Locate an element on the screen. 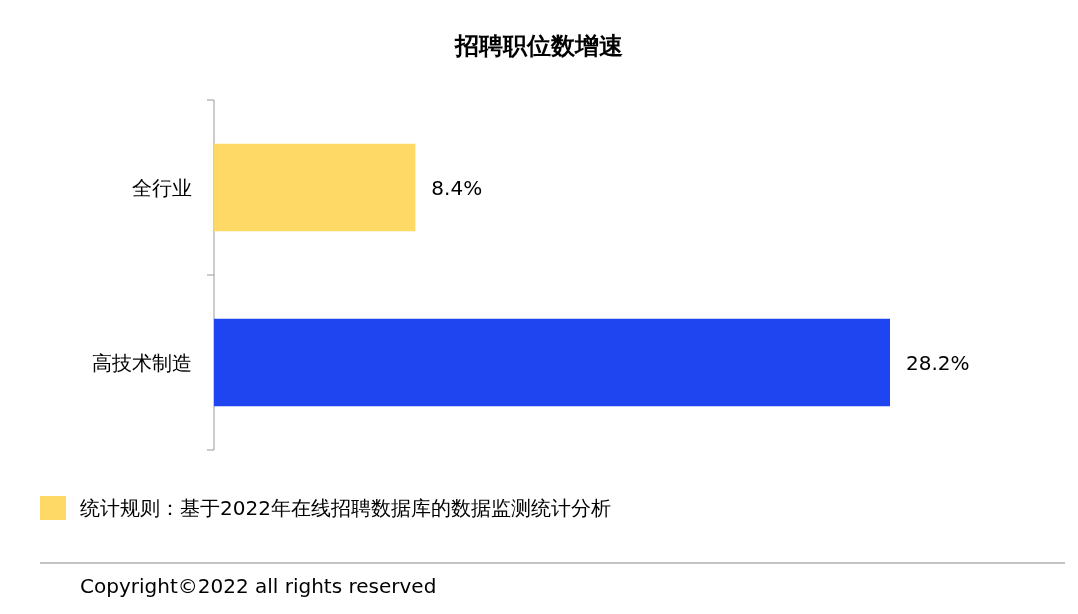 Image resolution: width=1078 pixels, height=614 pixels. y-tick-label: 全行业 is located at coordinates (162, 187).